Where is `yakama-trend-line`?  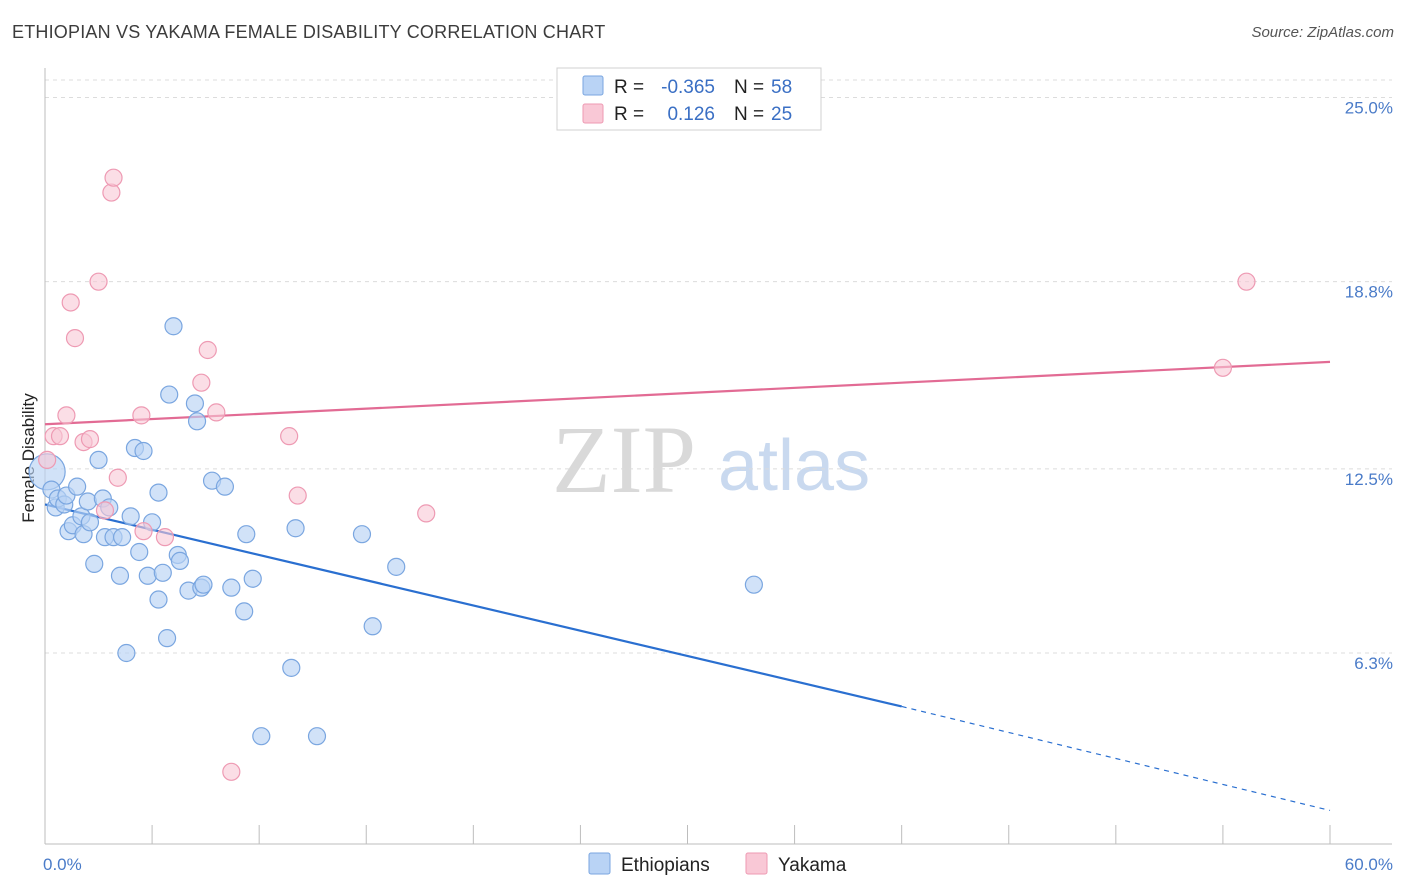 yakama-trend-line is located at coordinates (687, 393).